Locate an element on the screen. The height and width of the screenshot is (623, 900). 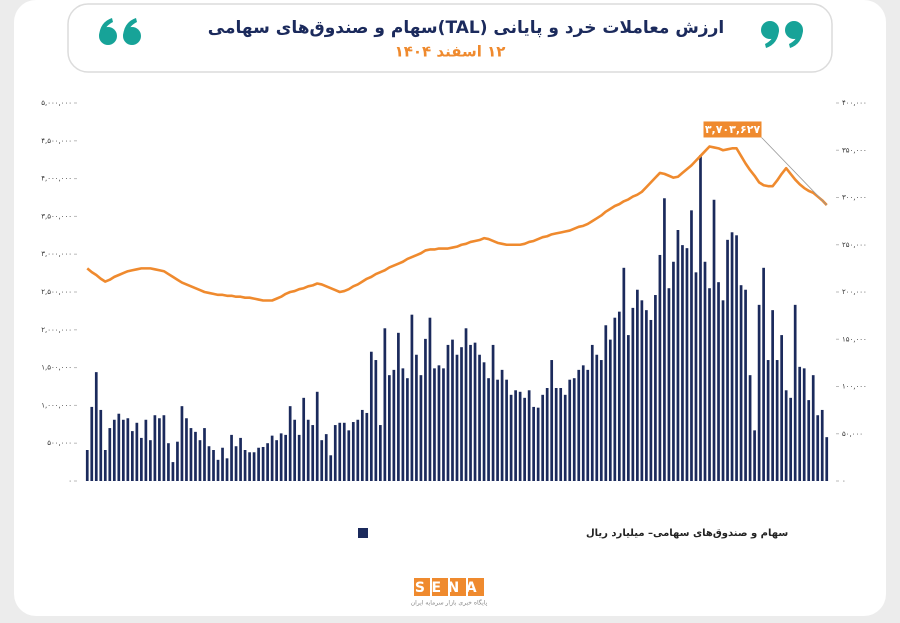
y-tick-label: ۴,۰۰۰,۰۰۰ is located at coordinates (56, 179).